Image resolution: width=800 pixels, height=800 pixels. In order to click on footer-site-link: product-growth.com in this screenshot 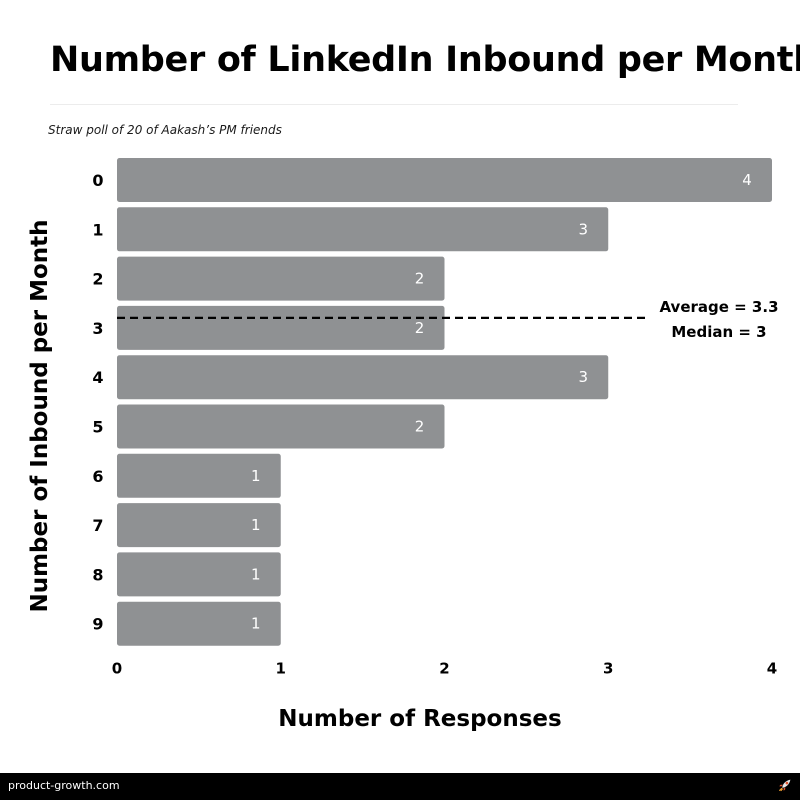, I will do `click(64, 785)`.